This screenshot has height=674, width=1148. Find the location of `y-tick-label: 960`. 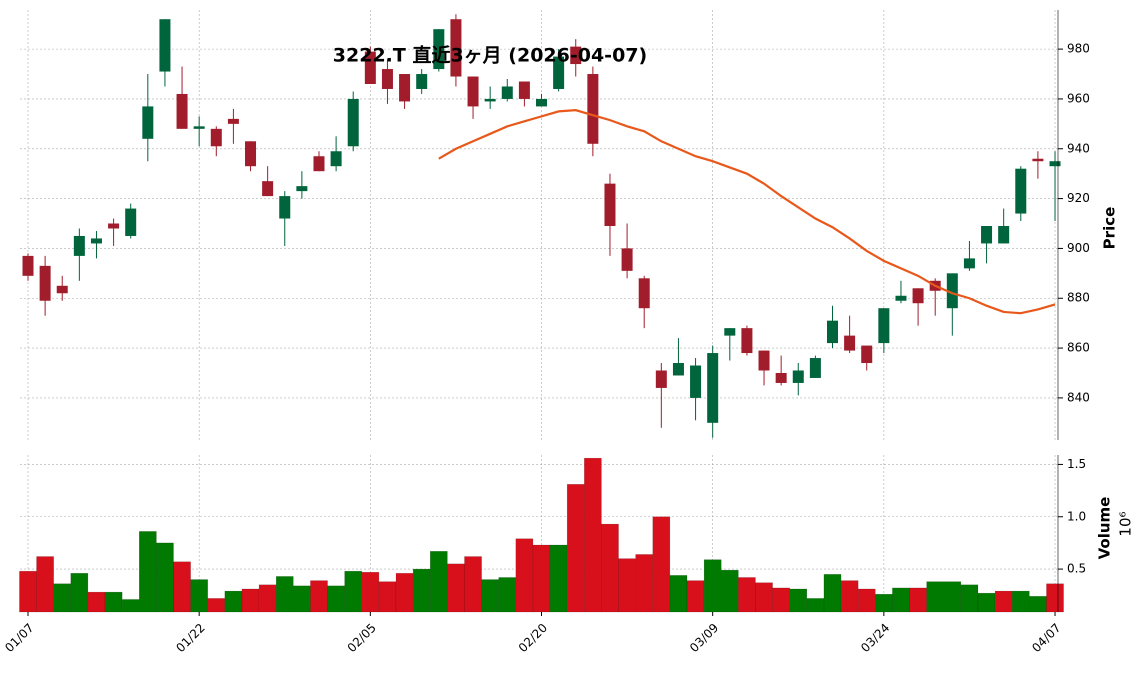

y-tick-label: 960 is located at coordinates (1078, 98).